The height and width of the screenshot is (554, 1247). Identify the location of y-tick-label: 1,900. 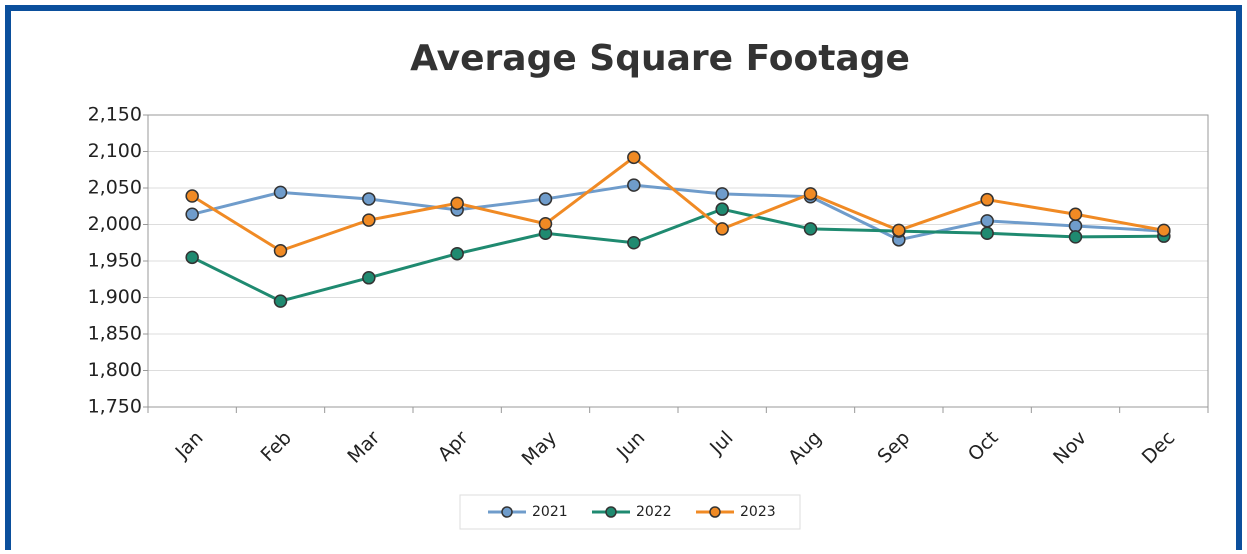
(115, 297).